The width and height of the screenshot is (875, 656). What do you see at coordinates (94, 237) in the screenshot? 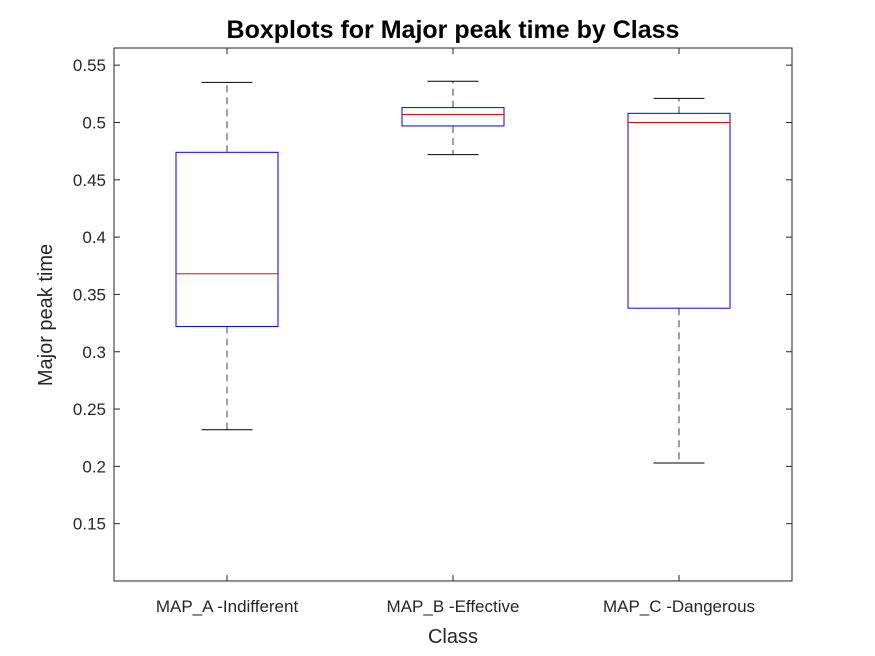
I see `y-tick-label: 0.4` at bounding box center [94, 237].